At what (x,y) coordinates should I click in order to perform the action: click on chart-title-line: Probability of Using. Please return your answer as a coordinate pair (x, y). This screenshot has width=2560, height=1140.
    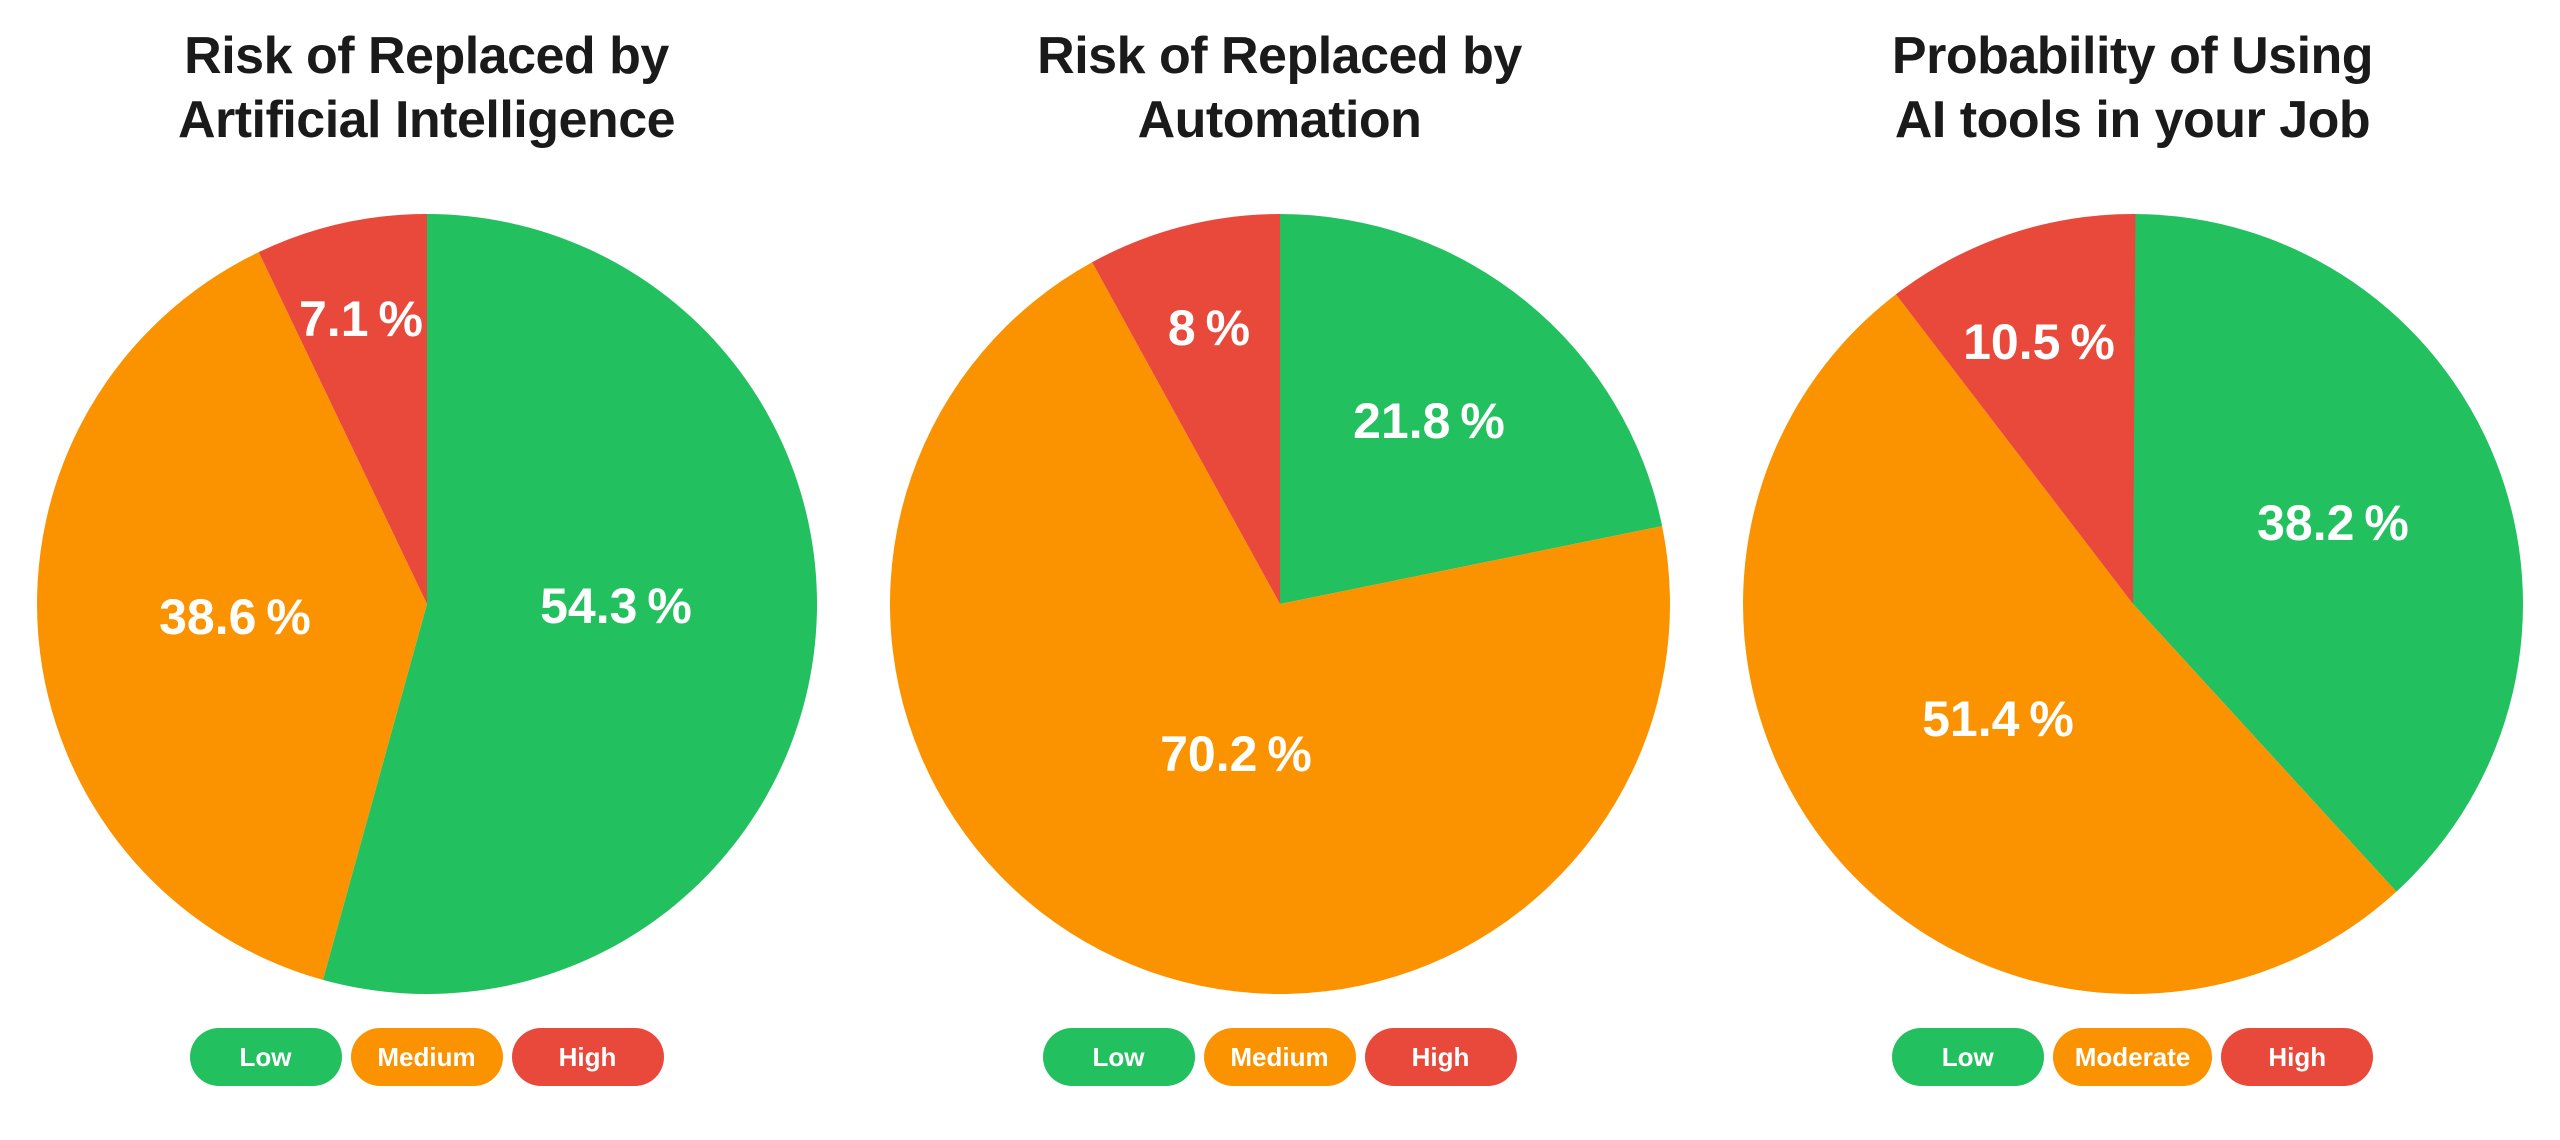
    Looking at the image, I should click on (2132, 56).